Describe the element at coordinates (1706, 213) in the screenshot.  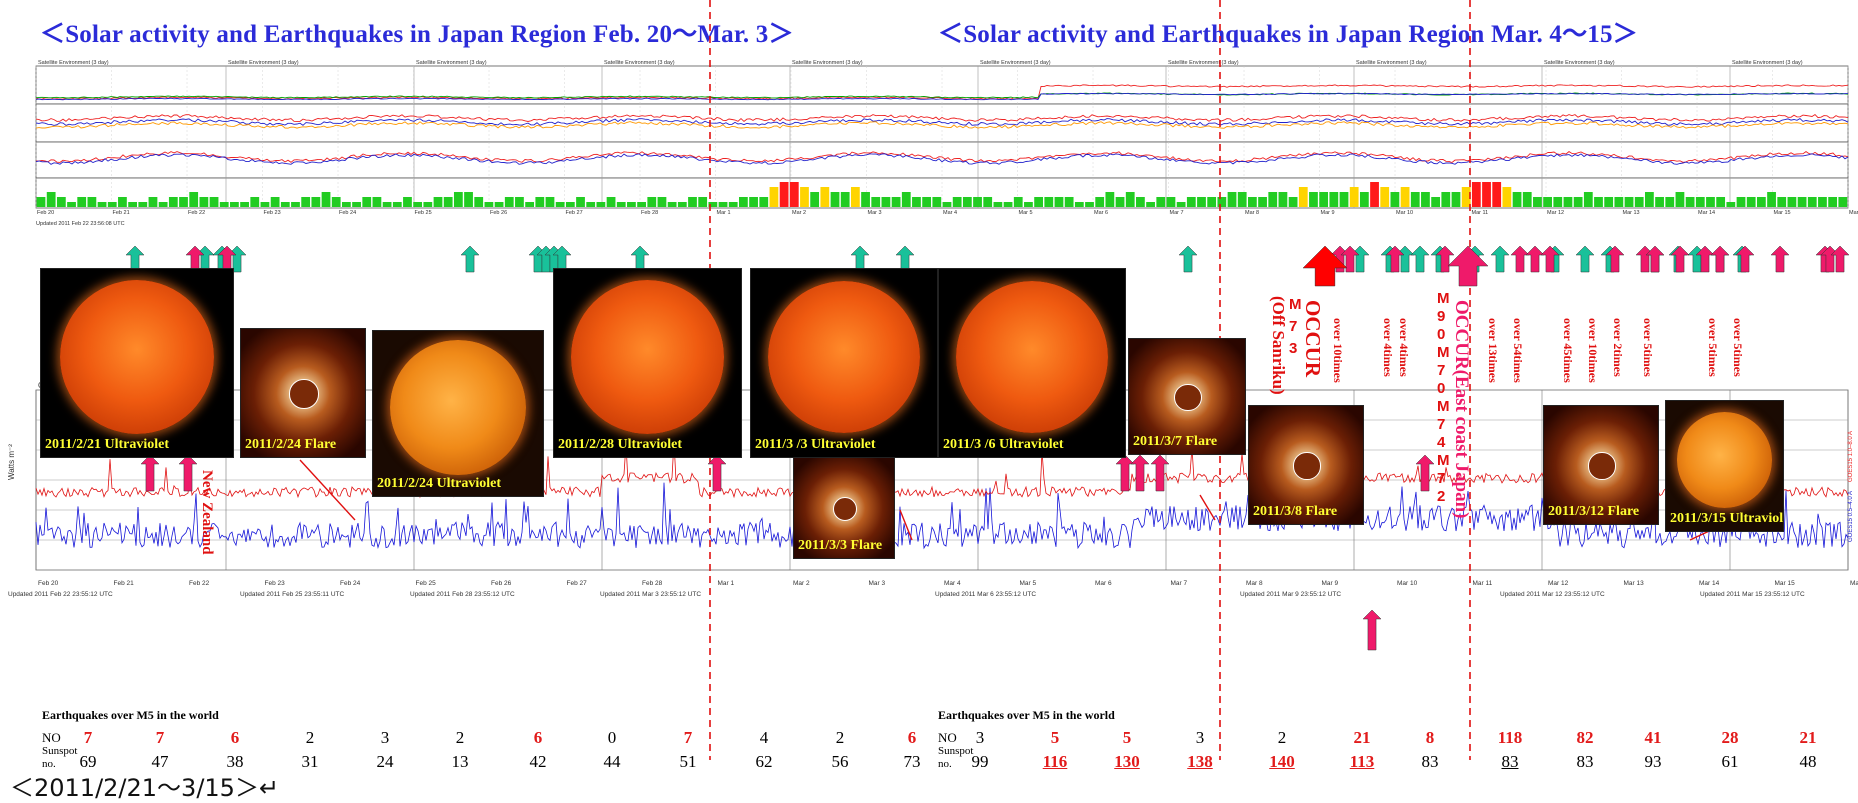
I see `env-date-22: Mar 14` at that location.